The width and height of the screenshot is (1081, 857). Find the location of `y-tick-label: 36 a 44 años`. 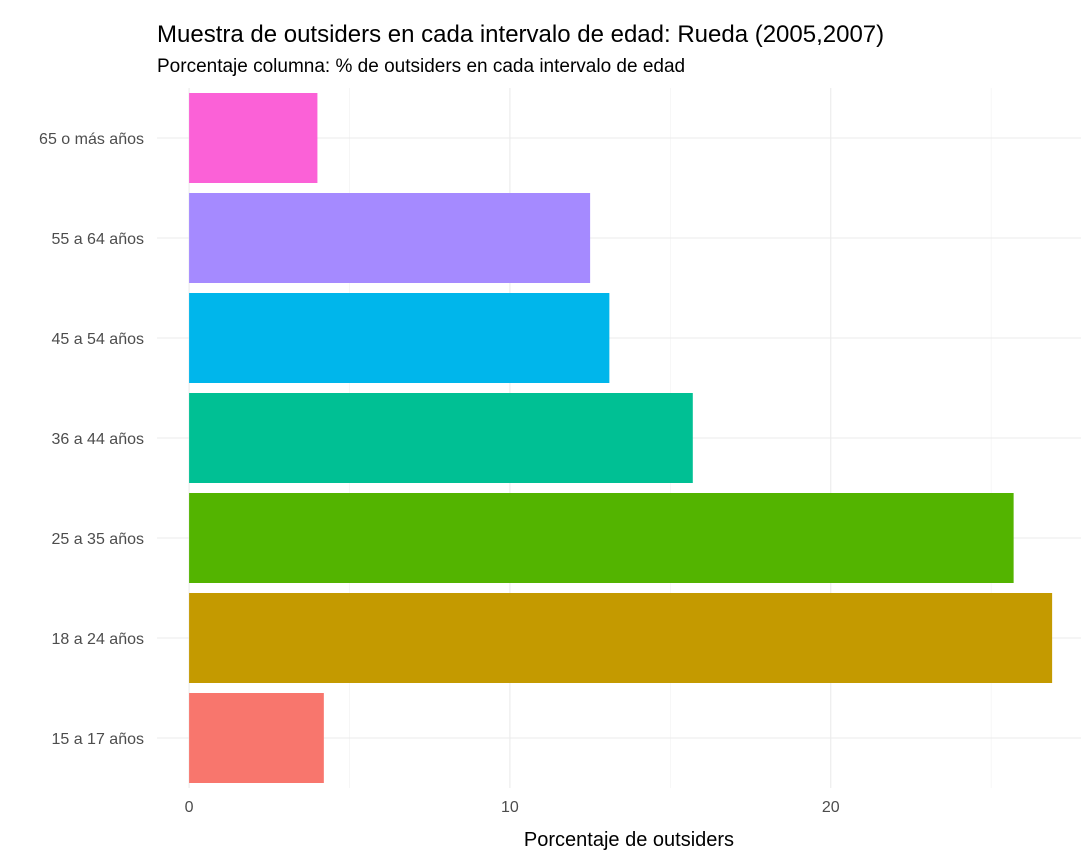

y-tick-label: 36 a 44 años is located at coordinates (97, 439).